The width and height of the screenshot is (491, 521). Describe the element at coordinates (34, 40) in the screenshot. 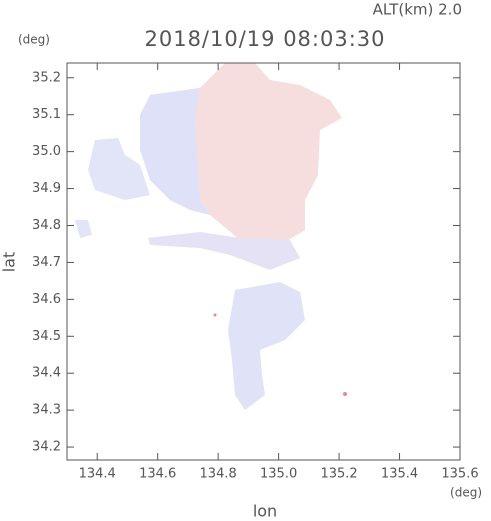

I see `y-unit: (deg)` at that location.